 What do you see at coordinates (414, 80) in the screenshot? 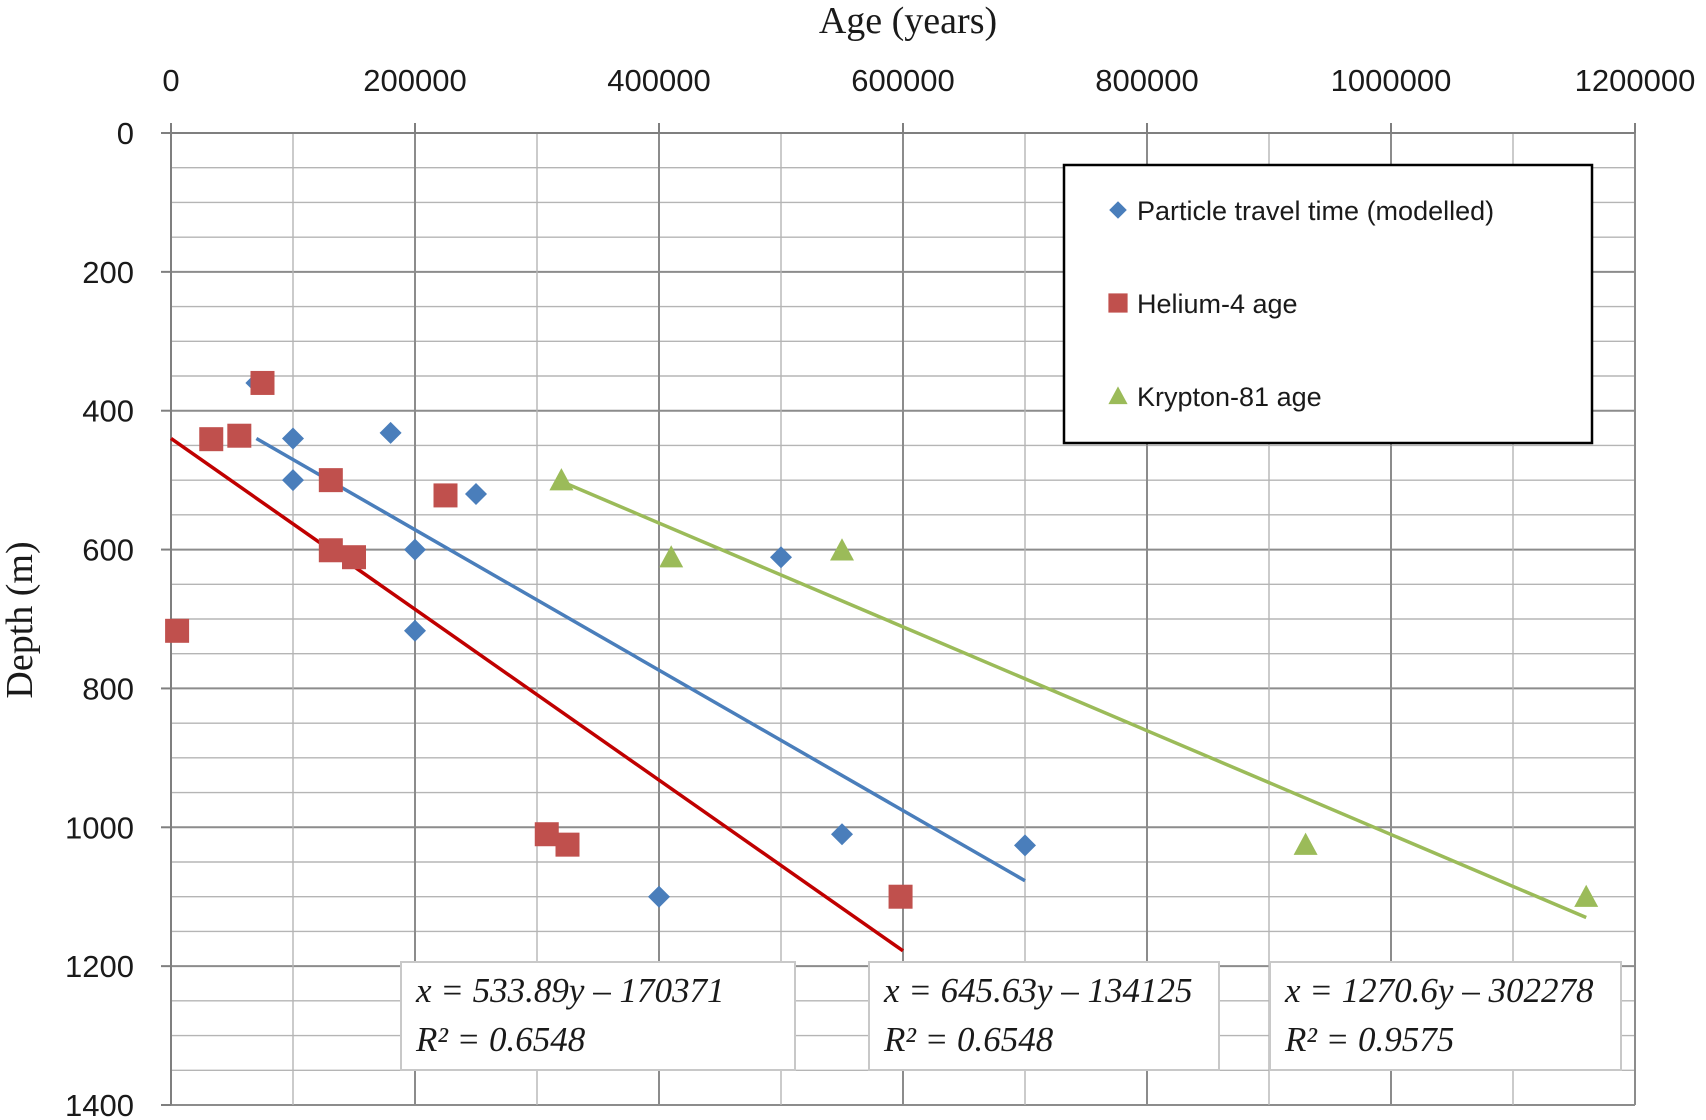
I see `x-tick-label: 200000` at bounding box center [414, 80].